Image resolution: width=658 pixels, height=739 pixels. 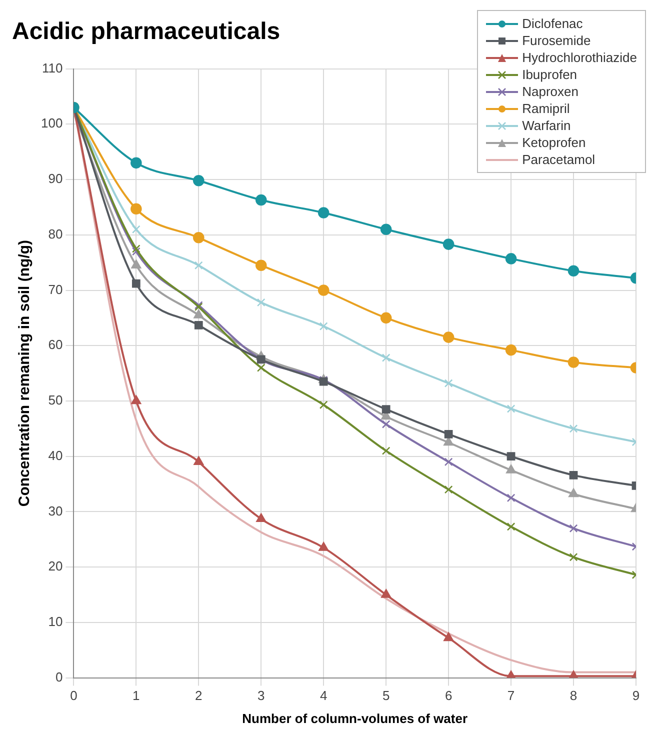 What do you see at coordinates (261, 696) in the screenshot?
I see `x-tick-label: 3` at bounding box center [261, 696].